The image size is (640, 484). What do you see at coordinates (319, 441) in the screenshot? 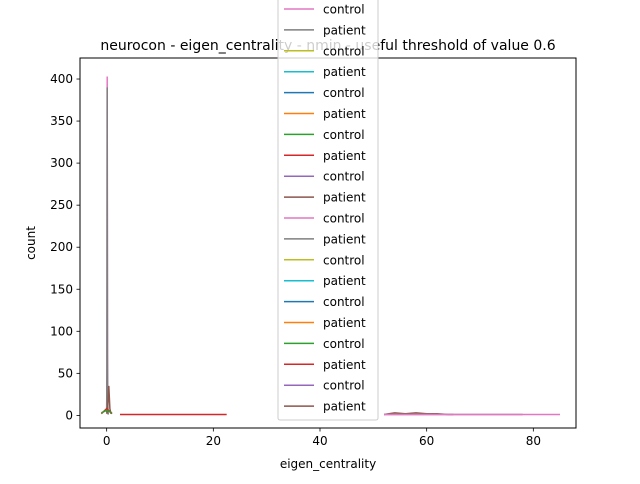
I see `x-tick-label: 40` at bounding box center [319, 441].